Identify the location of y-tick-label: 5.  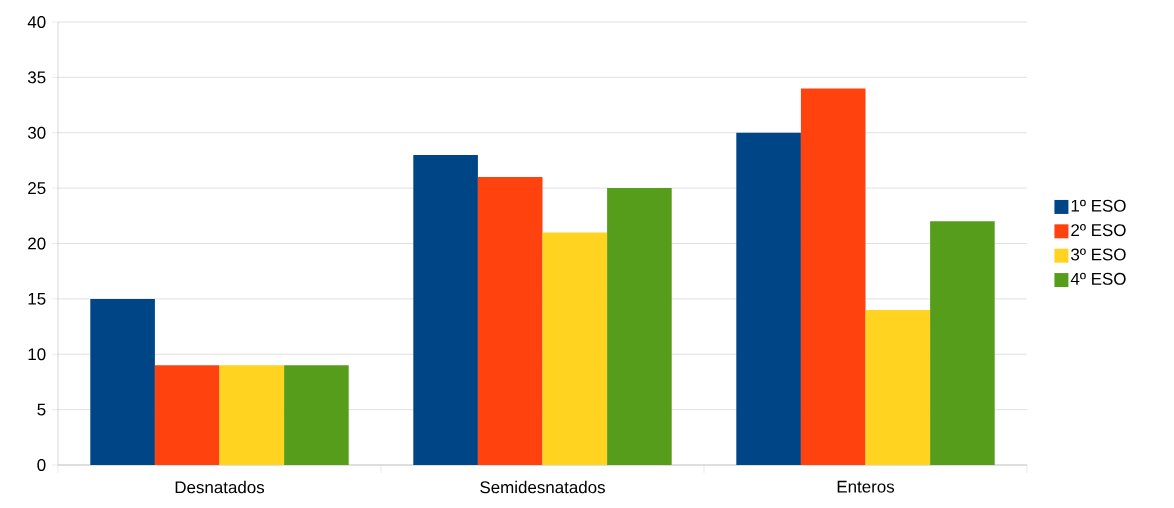
(41, 409).